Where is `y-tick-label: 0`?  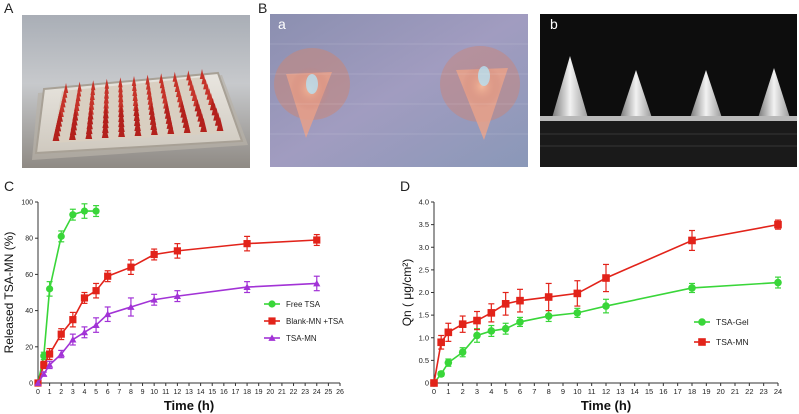
y-tick-label: 0 is located at coordinates (427, 383).